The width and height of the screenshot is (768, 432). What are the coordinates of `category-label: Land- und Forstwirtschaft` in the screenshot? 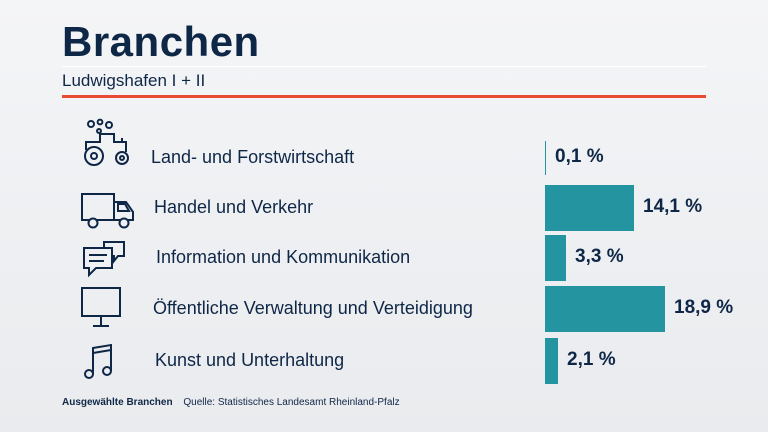 It's located at (253, 157).